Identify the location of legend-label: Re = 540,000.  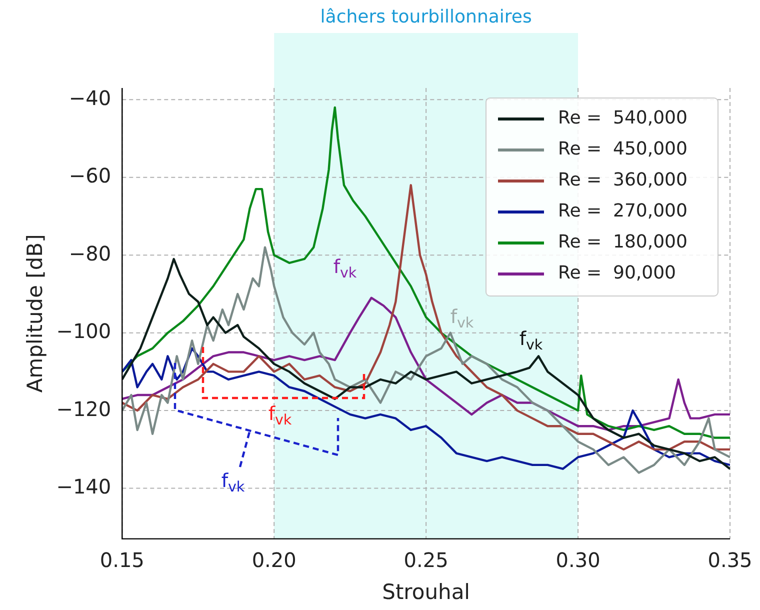
(623, 118).